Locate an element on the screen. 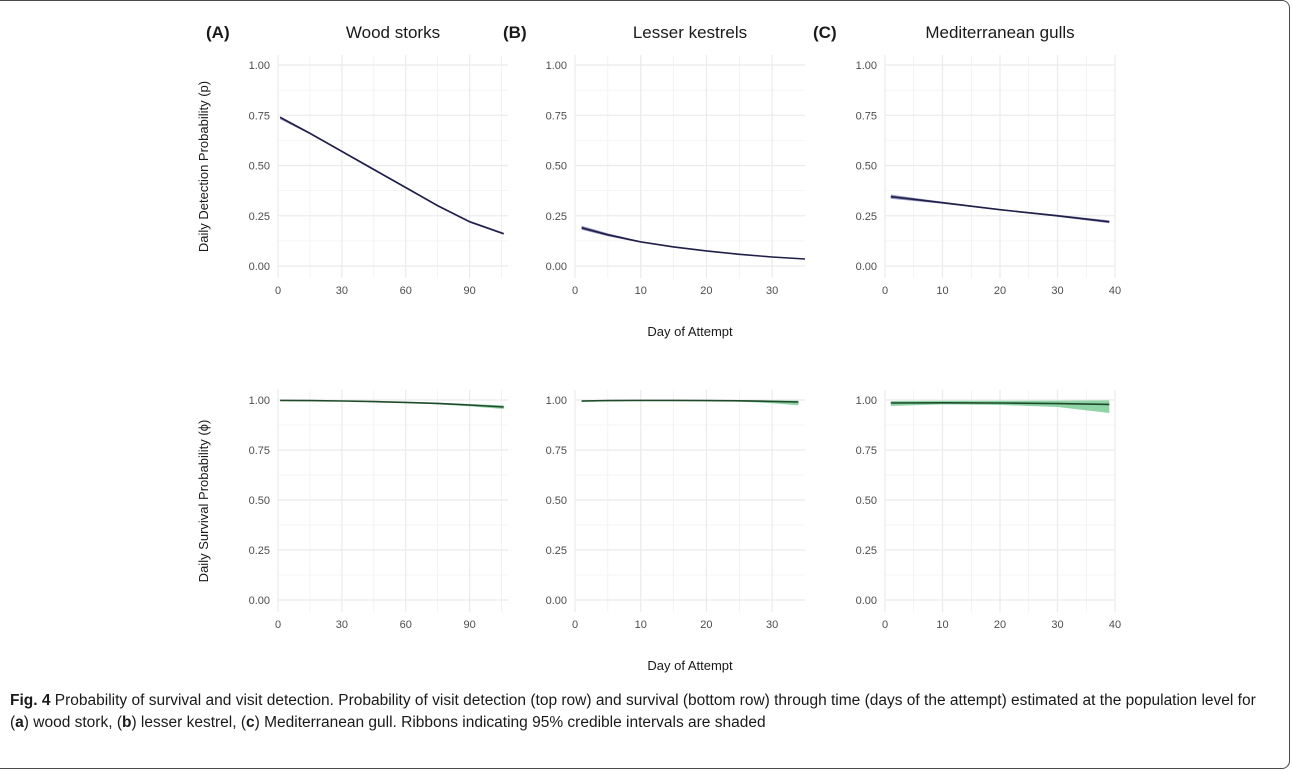 The height and width of the screenshot is (771, 1292). caption-text: ) wood stork, ( is located at coordinates (72, 722).